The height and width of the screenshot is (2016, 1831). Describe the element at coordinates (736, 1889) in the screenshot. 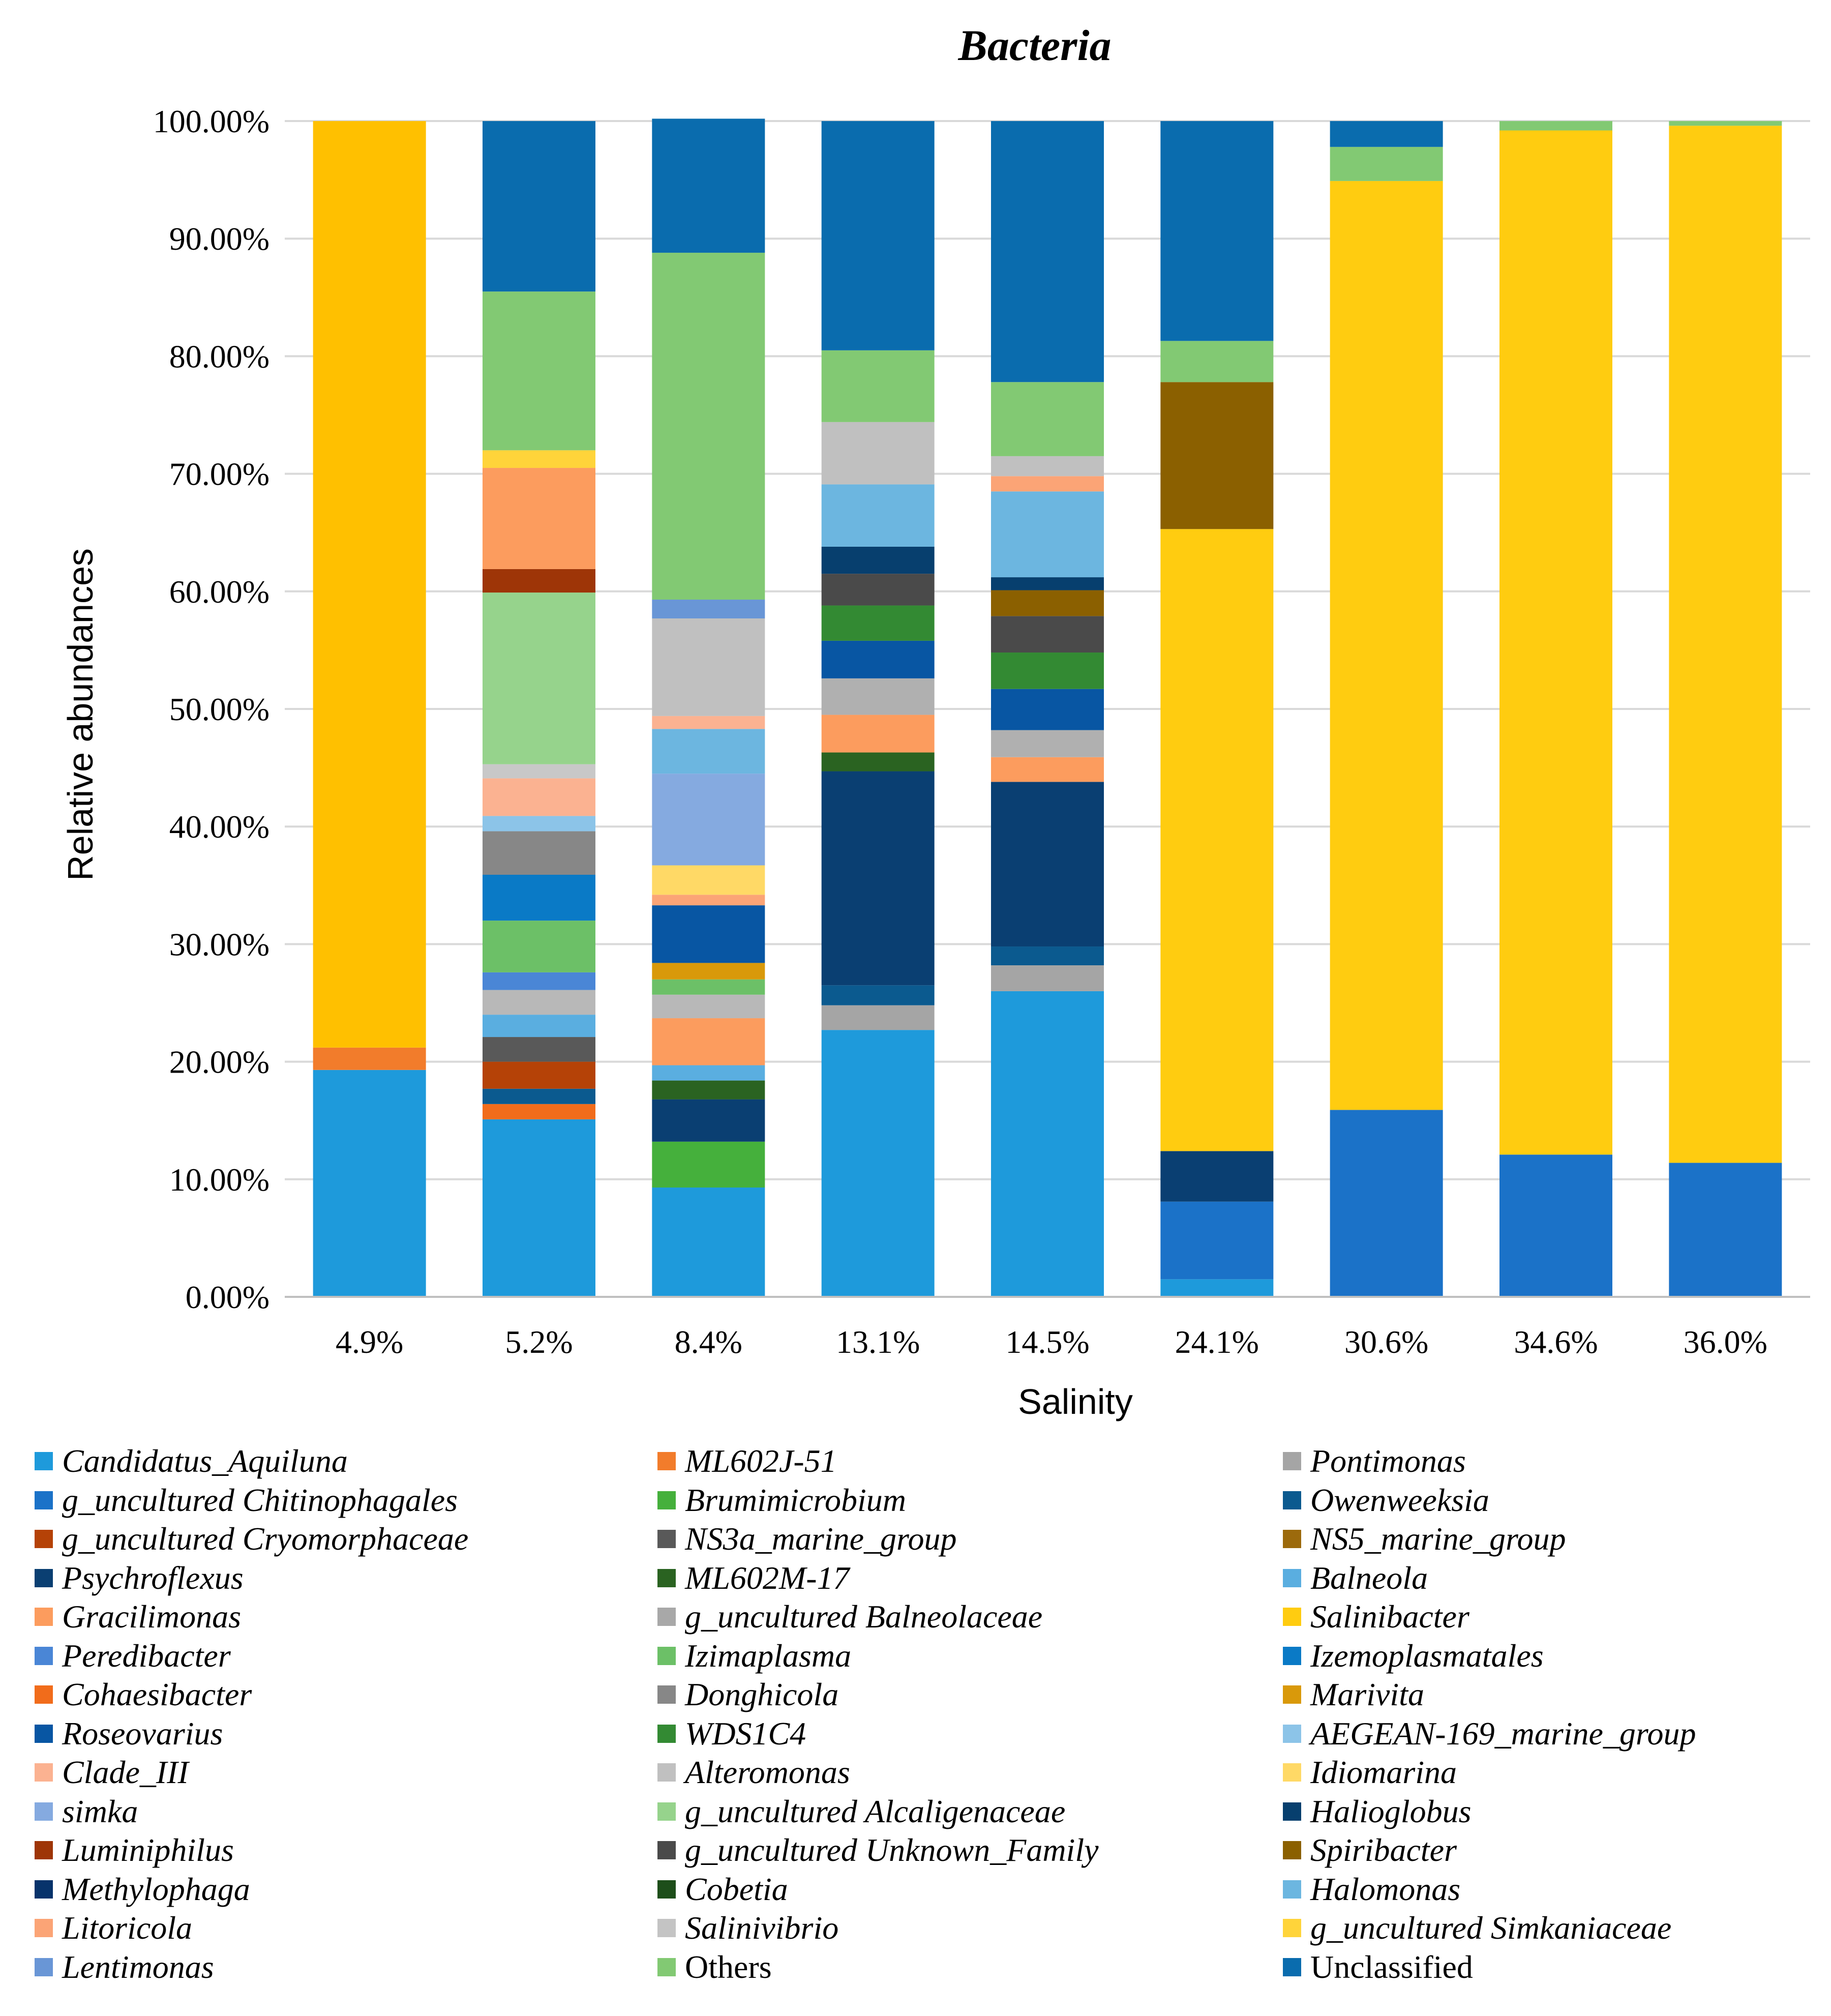

I see `legend-label: Cobetia` at that location.